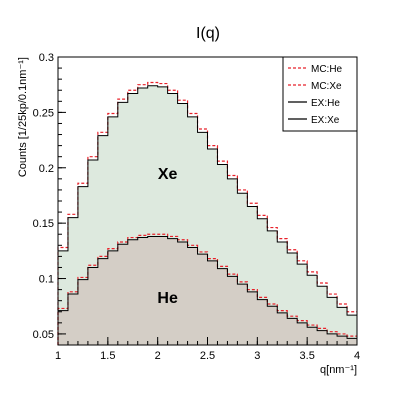  What do you see at coordinates (43, 335) in the screenshot?
I see `y-tick-label: 0.05` at bounding box center [43, 335].